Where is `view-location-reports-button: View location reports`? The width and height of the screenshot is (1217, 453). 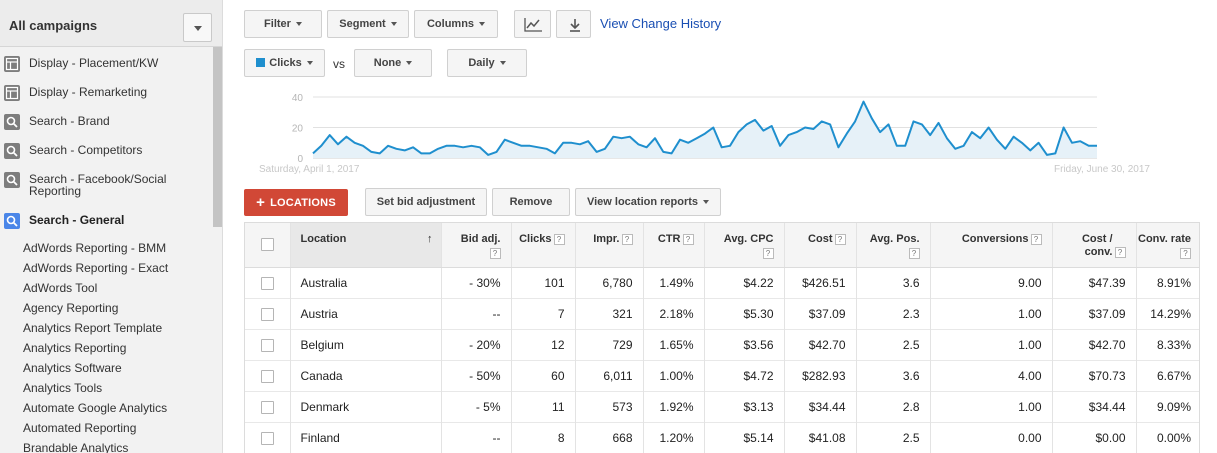 view-location-reports-button: View location reports is located at coordinates (648, 202).